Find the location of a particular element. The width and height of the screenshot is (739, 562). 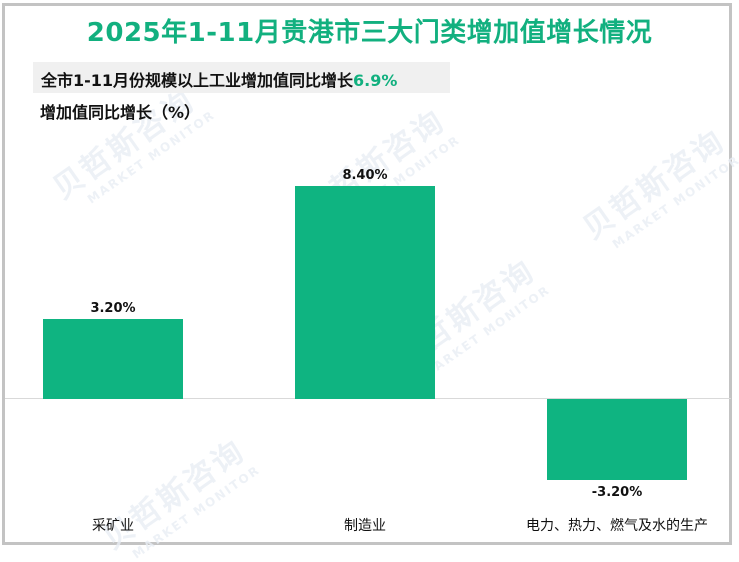

x-tick-label: 采矿业 is located at coordinates (113, 526).